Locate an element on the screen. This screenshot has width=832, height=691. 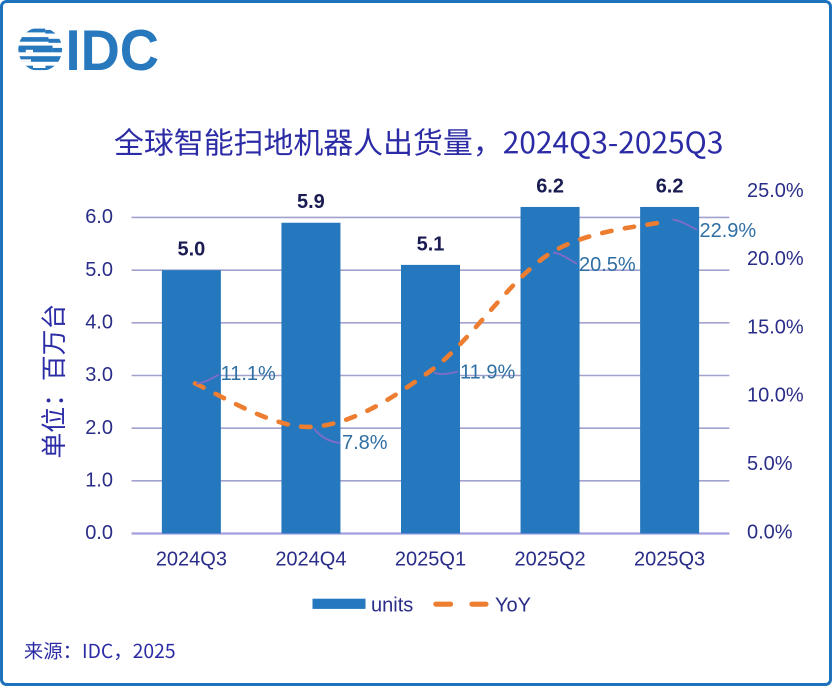
svg-text: units is located at coordinates (392, 606).